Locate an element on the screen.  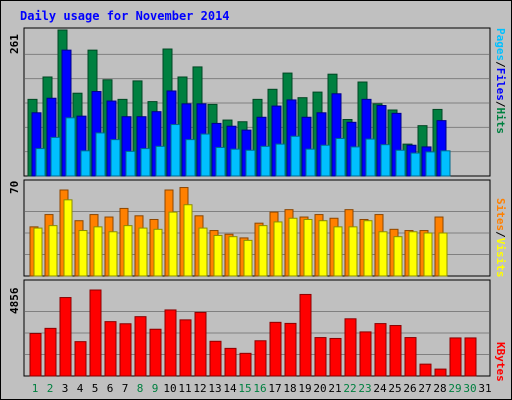
x-tick-label: 24 is located at coordinates (380, 388).